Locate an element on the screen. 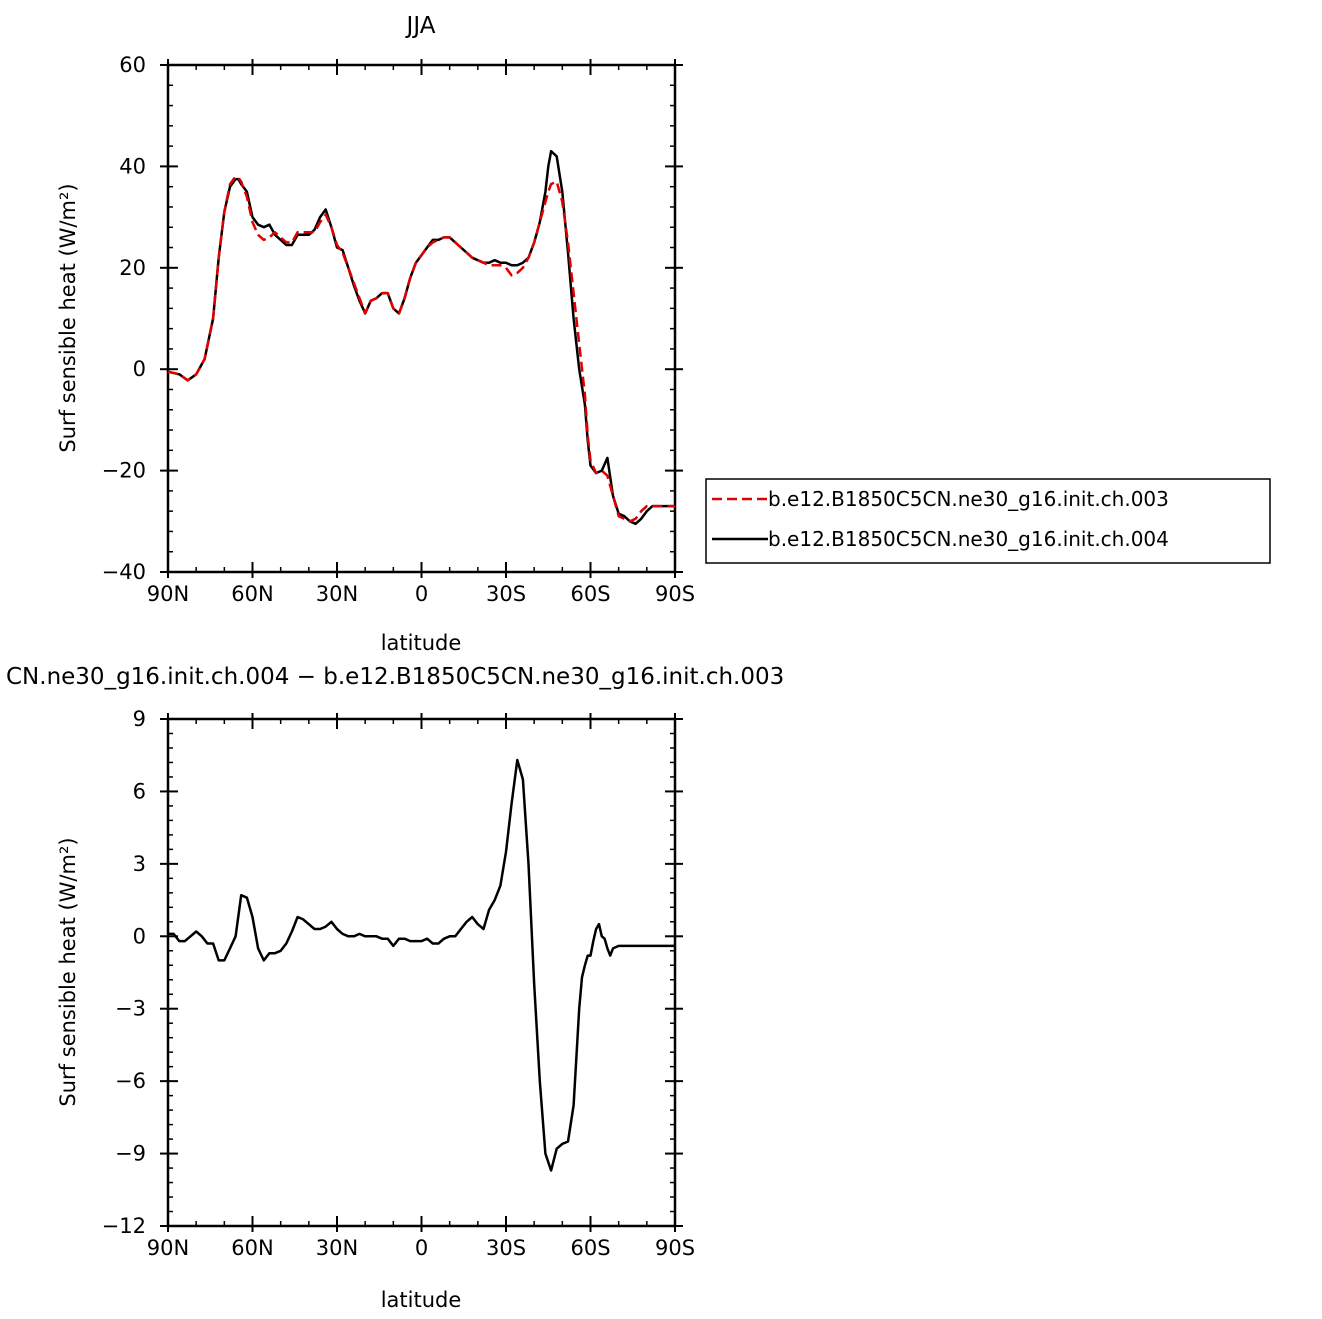  top-x-tick-label: 0 is located at coordinates (421, 594).